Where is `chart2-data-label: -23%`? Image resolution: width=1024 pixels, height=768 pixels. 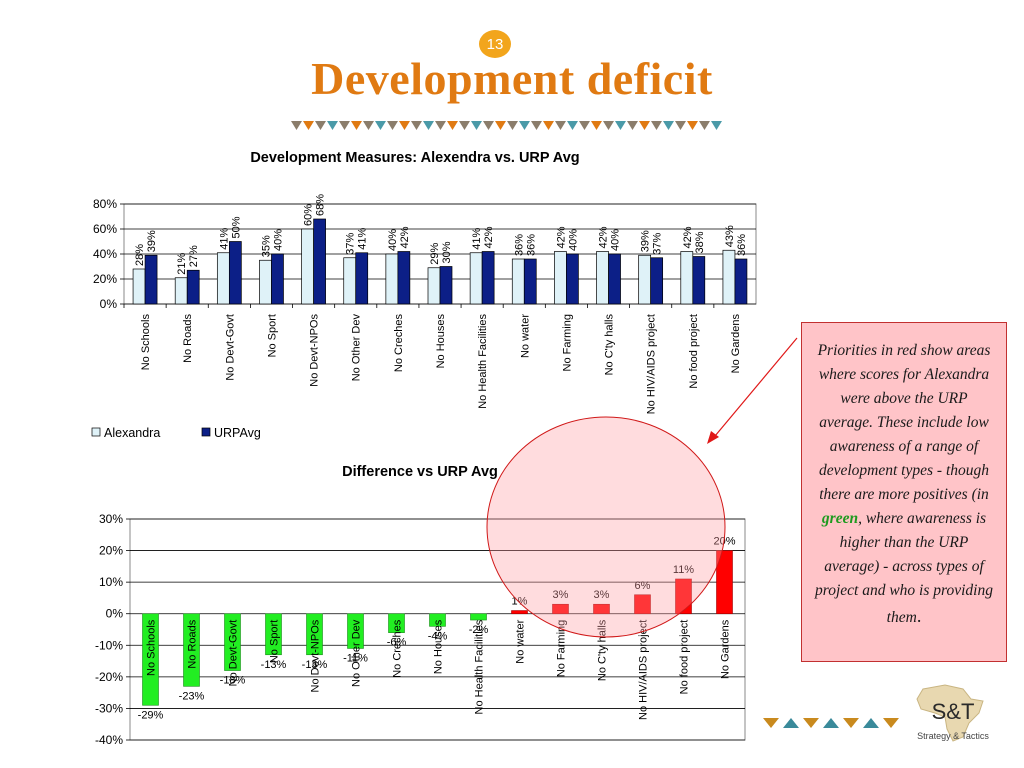 chart2-data-label: -23% is located at coordinates (192, 696).